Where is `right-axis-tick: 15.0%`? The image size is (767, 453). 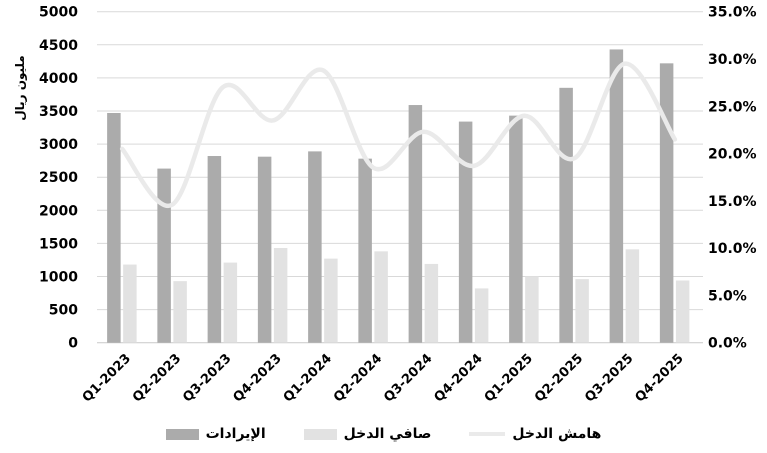 right-axis-tick: 15.0% is located at coordinates (732, 202).